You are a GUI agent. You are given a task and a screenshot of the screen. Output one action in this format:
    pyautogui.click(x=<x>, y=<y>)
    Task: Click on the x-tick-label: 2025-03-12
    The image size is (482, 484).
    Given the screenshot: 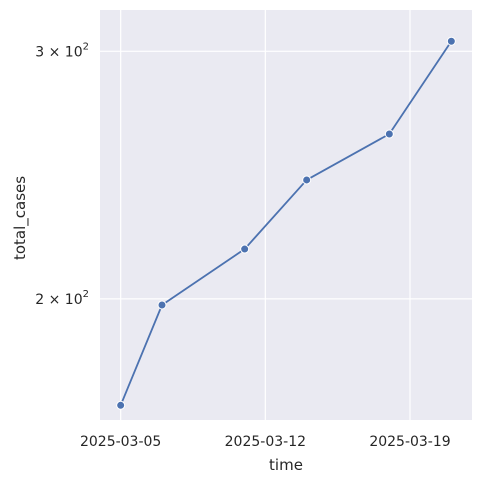 What is the action you would take?
    pyautogui.click(x=265, y=442)
    